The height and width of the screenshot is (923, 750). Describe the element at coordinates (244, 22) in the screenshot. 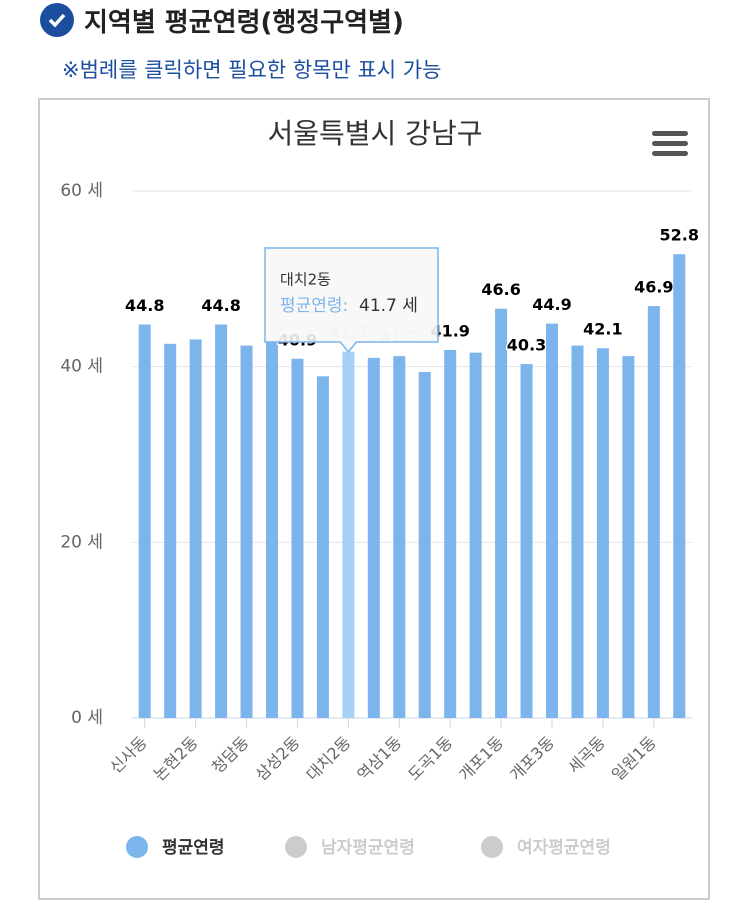

I see `page-title: 지역별 평균연령(행정구역별)` at that location.